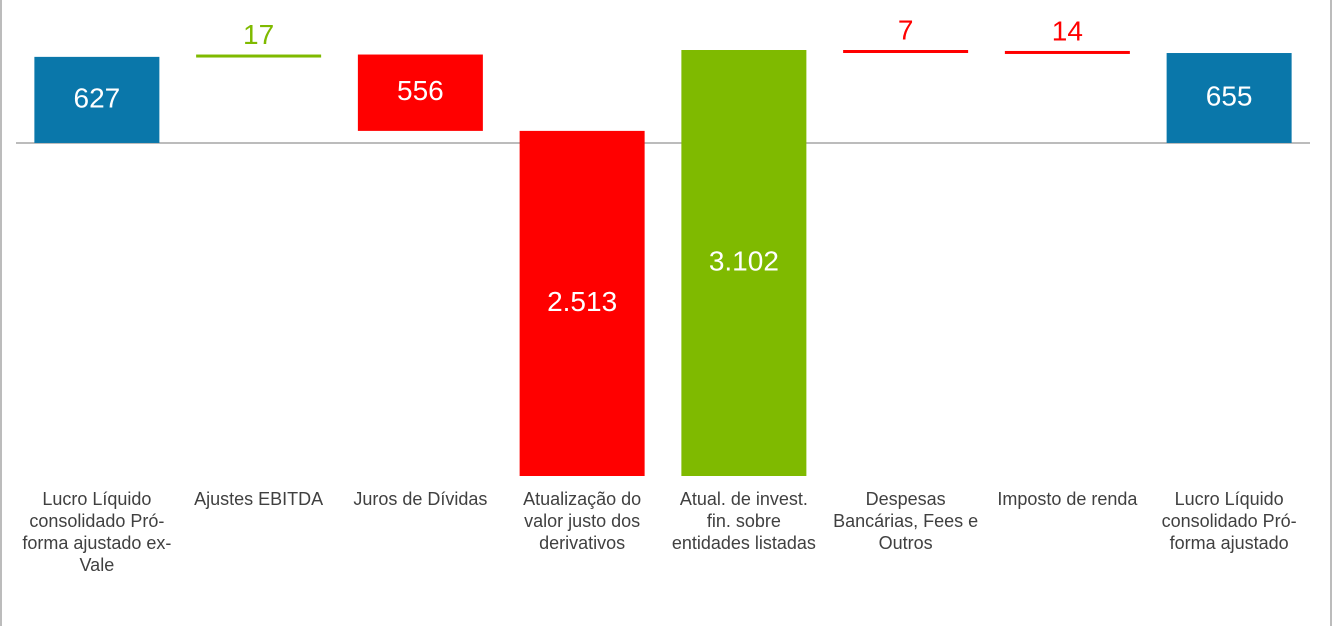 The height and width of the screenshot is (626, 1332). Describe the element at coordinates (744, 260) in the screenshot. I see `value-label: 3.102` at that location.